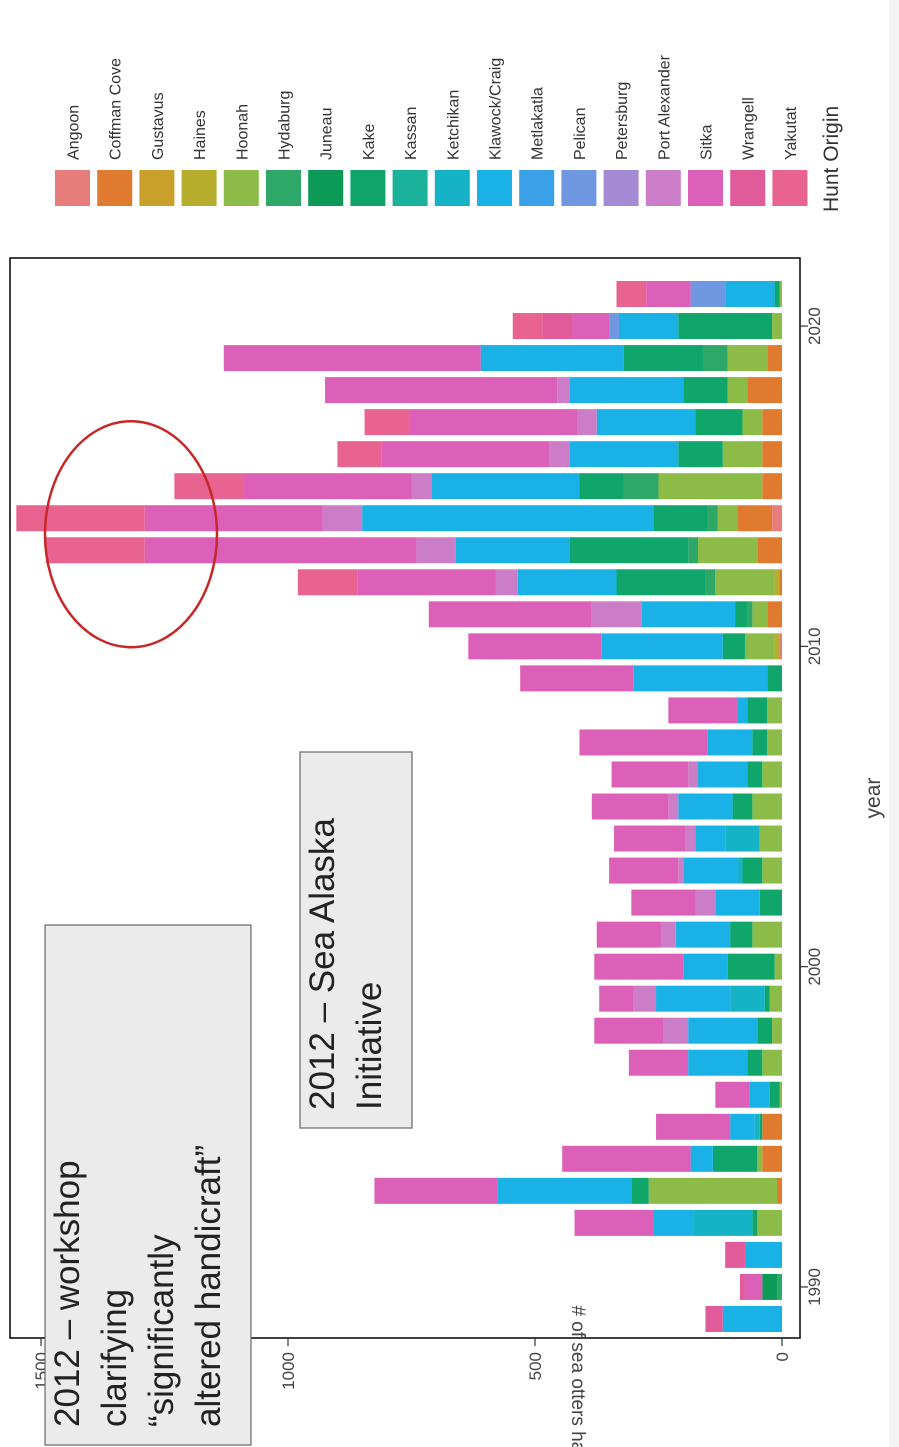 The image size is (899, 1447). What do you see at coordinates (369, 1046) in the screenshot?
I see `annotation-initiative-line: Initiative` at bounding box center [369, 1046].